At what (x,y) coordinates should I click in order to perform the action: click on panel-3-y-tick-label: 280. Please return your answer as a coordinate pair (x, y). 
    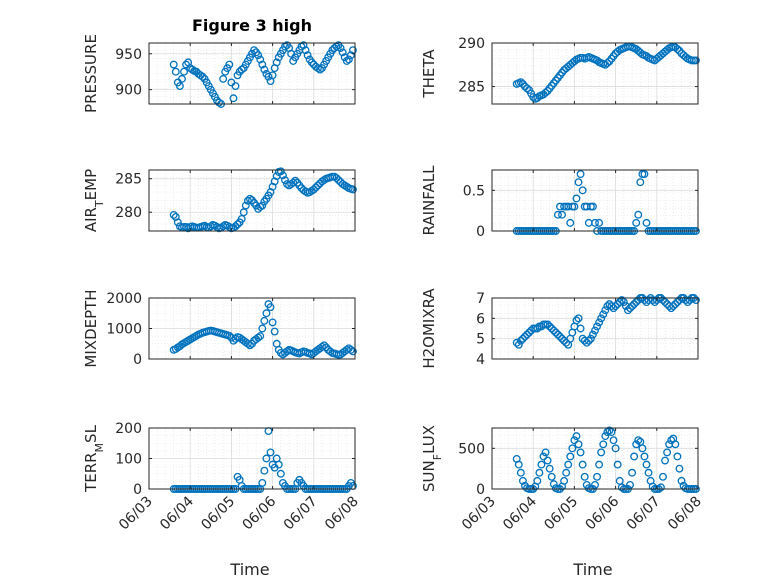
    Looking at the image, I should click on (128, 213).